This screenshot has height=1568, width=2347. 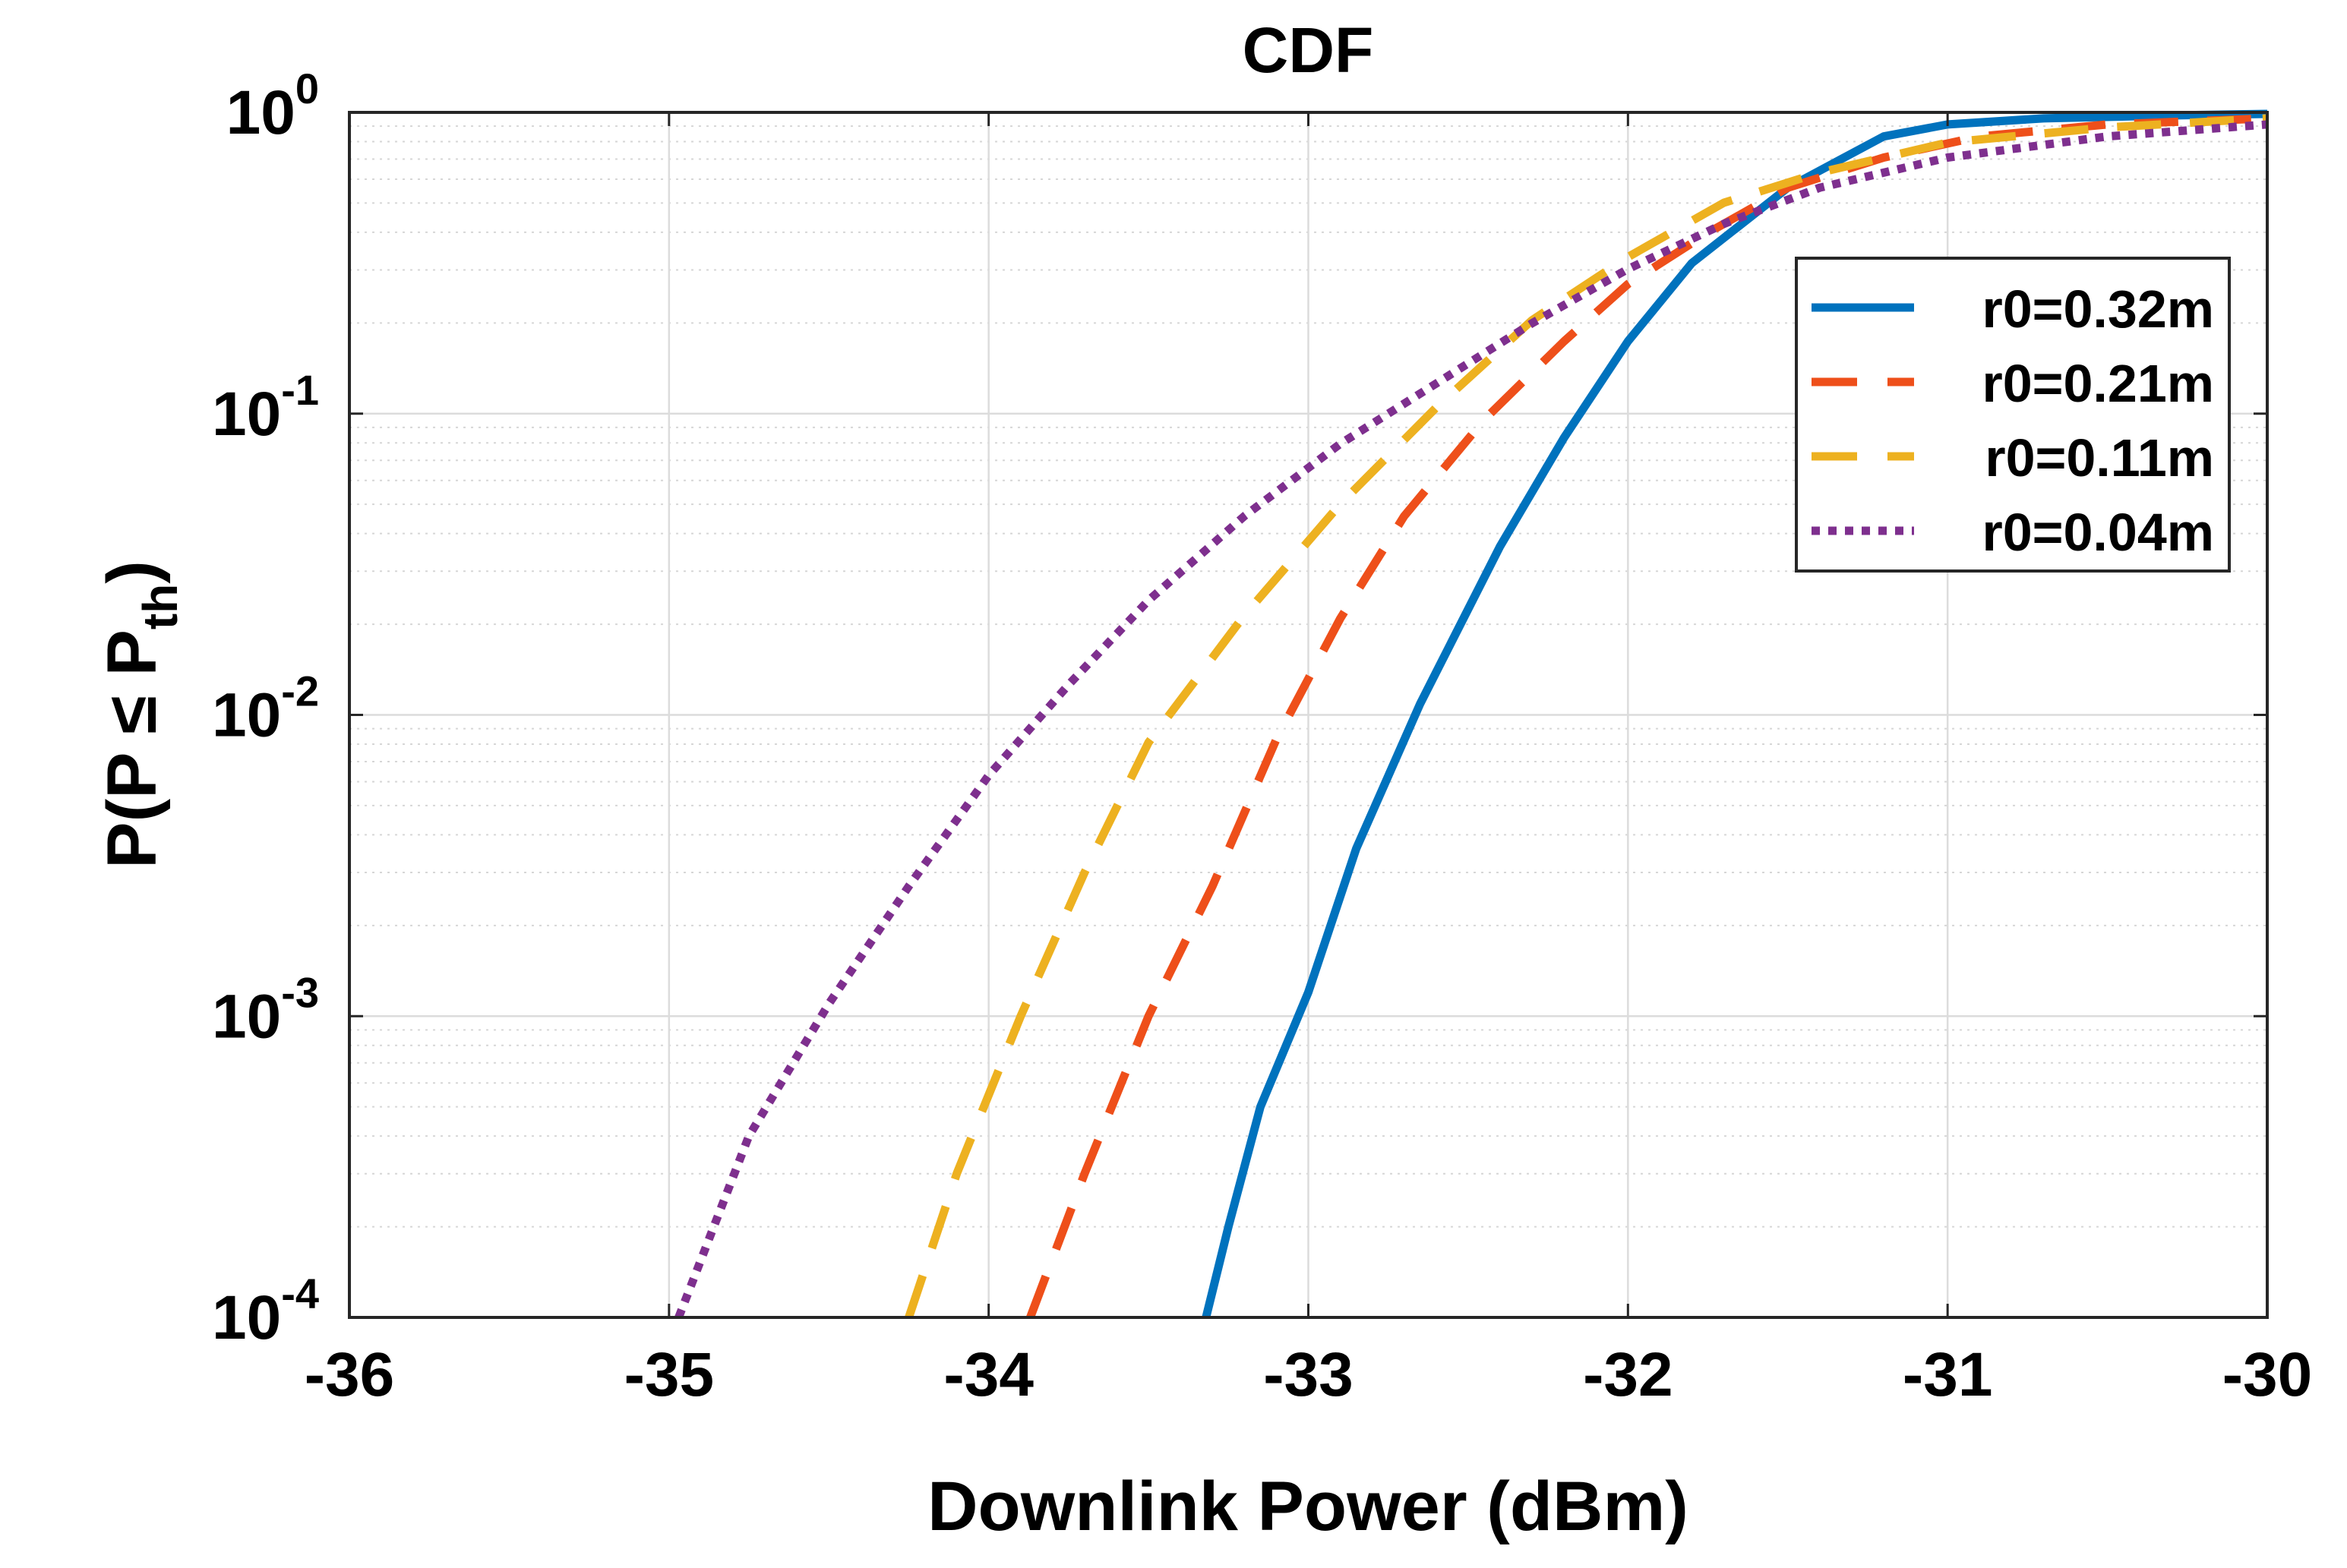 I want to click on x-tick-label: -34, so click(x=988, y=1374).